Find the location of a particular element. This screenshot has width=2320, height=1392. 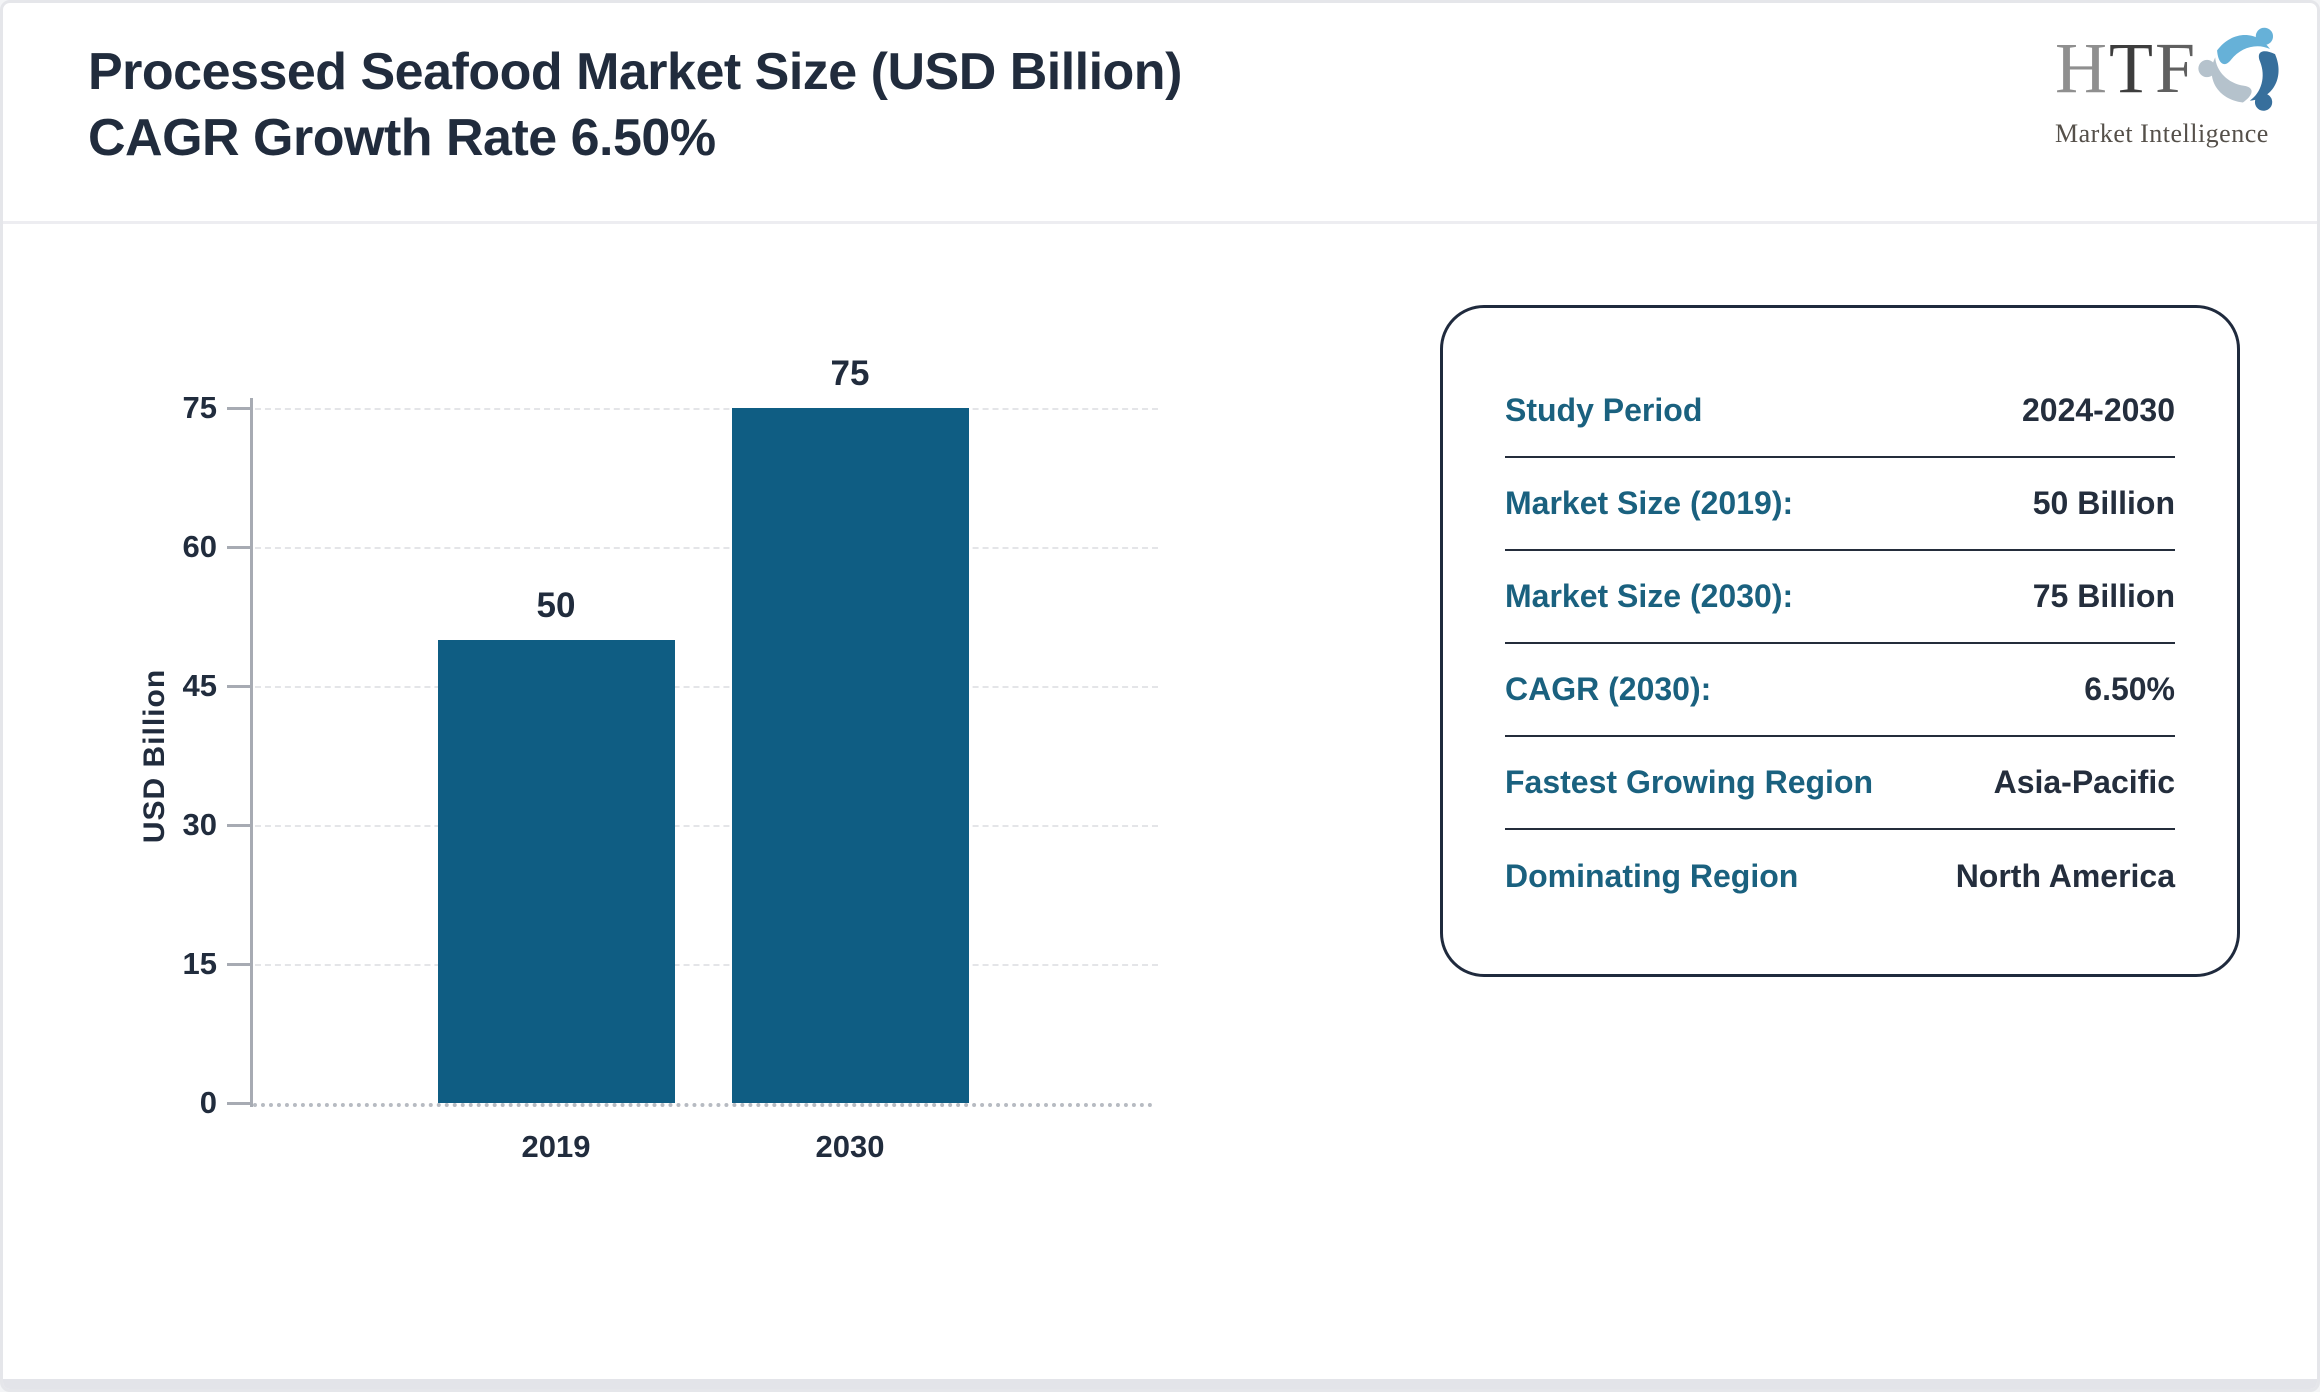

y-tick-label: 60 is located at coordinates (199, 546).